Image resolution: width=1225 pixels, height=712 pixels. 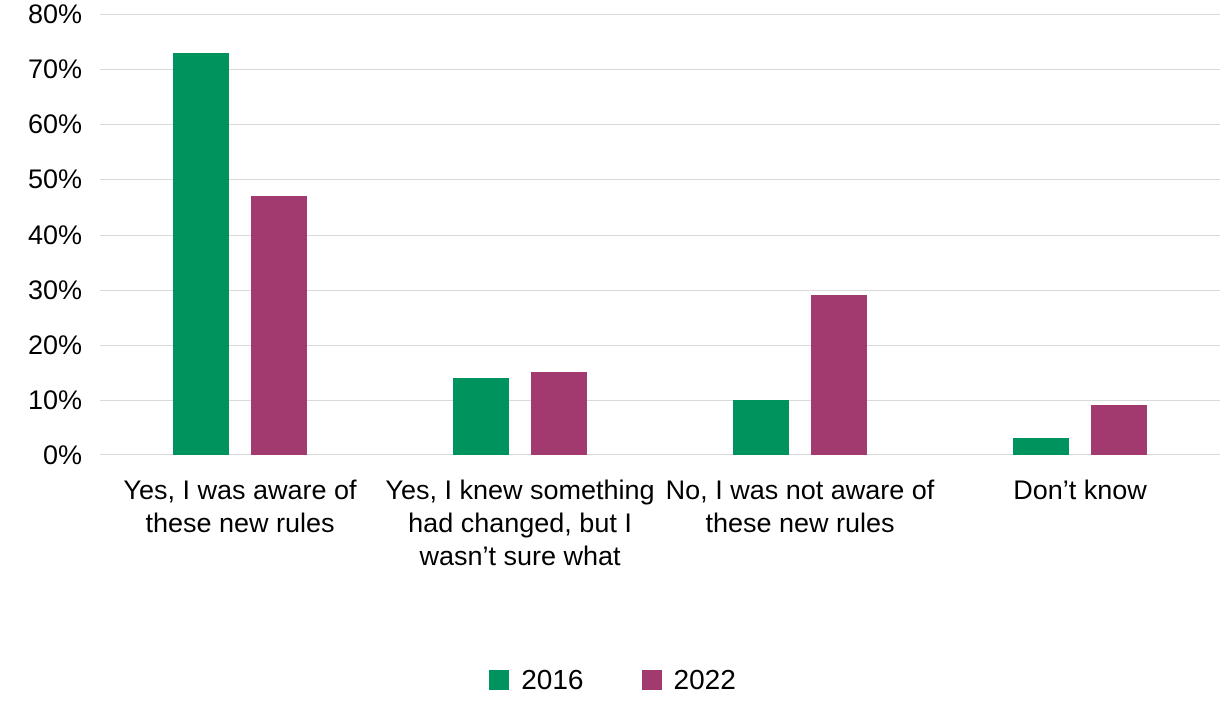 What do you see at coordinates (651, 680) in the screenshot?
I see `legend-swatch-2022` at bounding box center [651, 680].